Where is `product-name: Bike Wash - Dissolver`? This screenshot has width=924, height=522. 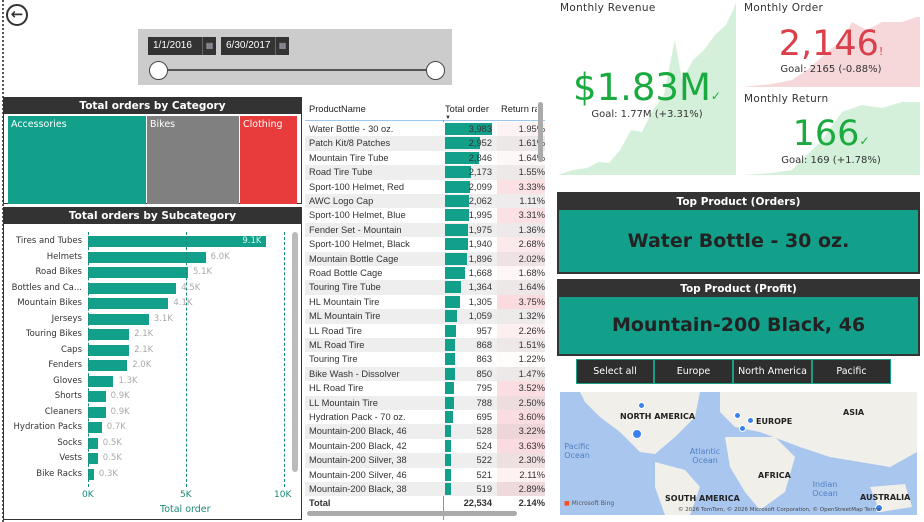 product-name: Bike Wash - Dissolver is located at coordinates (354, 373).